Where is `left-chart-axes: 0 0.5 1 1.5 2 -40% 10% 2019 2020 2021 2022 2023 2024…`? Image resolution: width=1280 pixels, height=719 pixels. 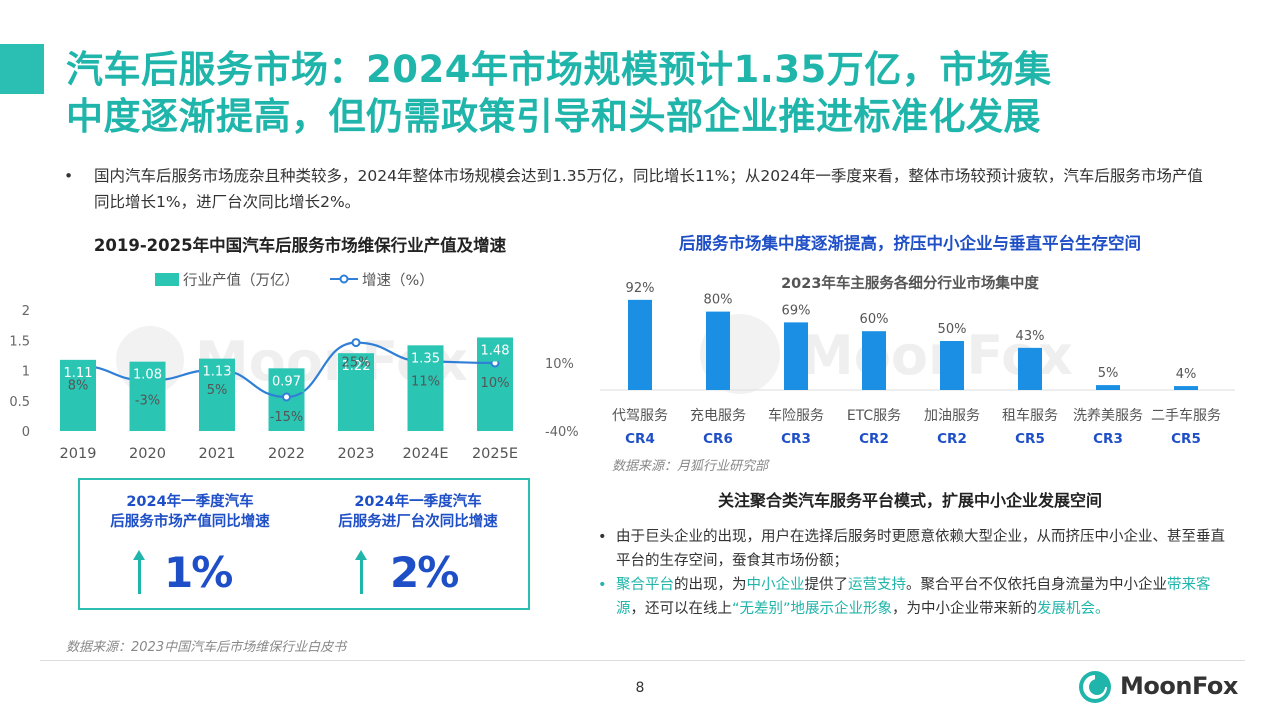
left-chart-axes: 0 0.5 1 1.5 2 -40% 10% 2019 2020 2021 2022 2023 2024… is located at coordinates (293, 383).